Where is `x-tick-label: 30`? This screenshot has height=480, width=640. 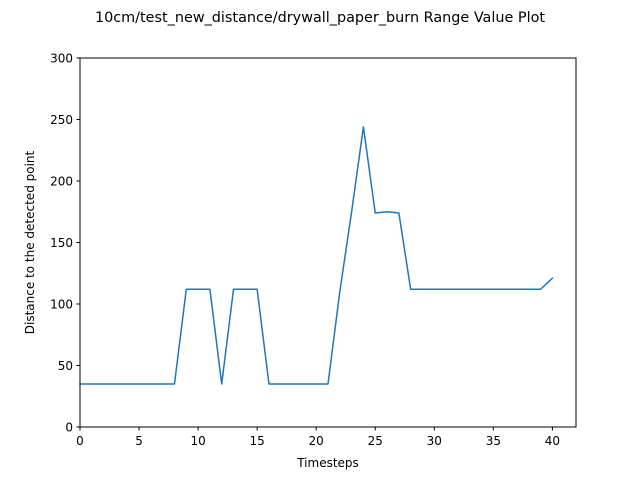
x-tick-label: 30 is located at coordinates (434, 441).